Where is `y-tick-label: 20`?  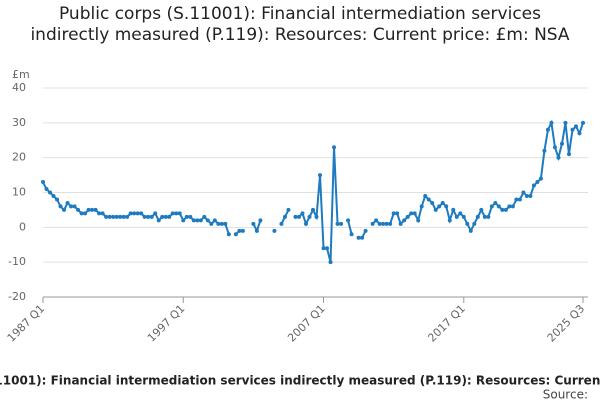 y-tick-label: 20 is located at coordinates (19, 157).